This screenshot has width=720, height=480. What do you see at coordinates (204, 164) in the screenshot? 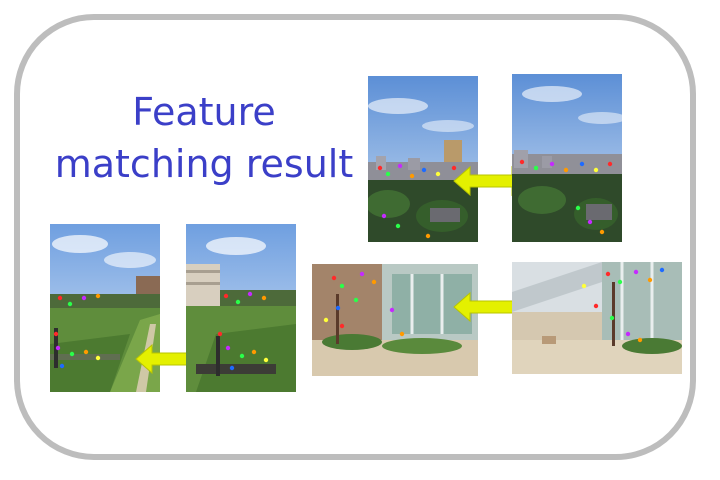
I see `title-line-2: matching result` at bounding box center [204, 164].